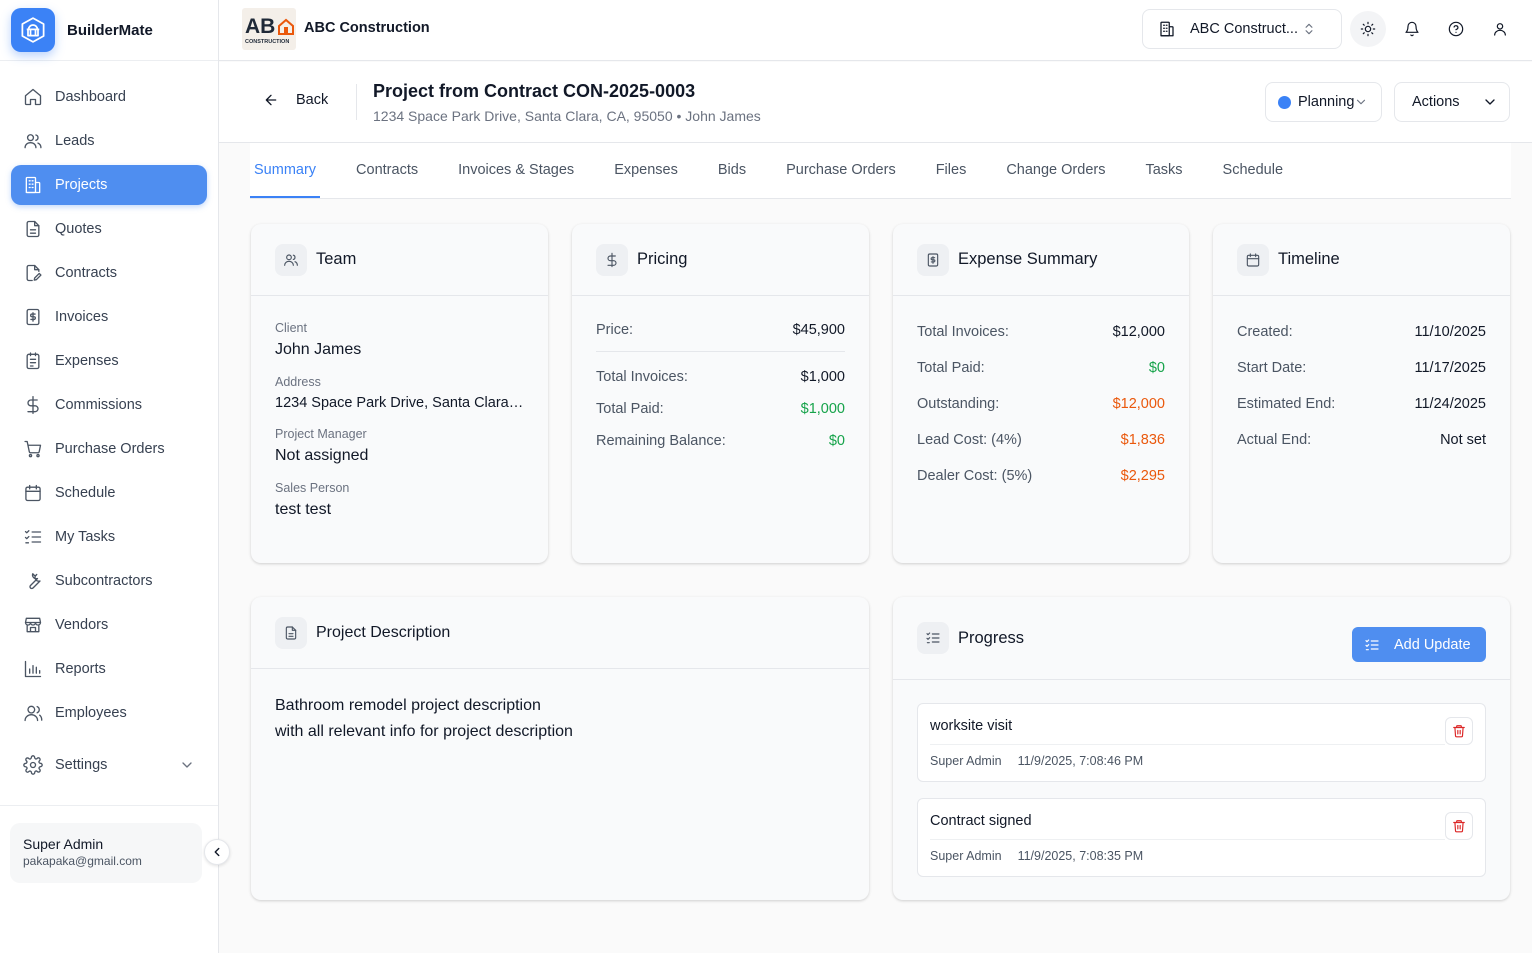 This screenshot has width=1532, height=953. I want to click on sidebar-item-commissions: Commissions, so click(109, 405).